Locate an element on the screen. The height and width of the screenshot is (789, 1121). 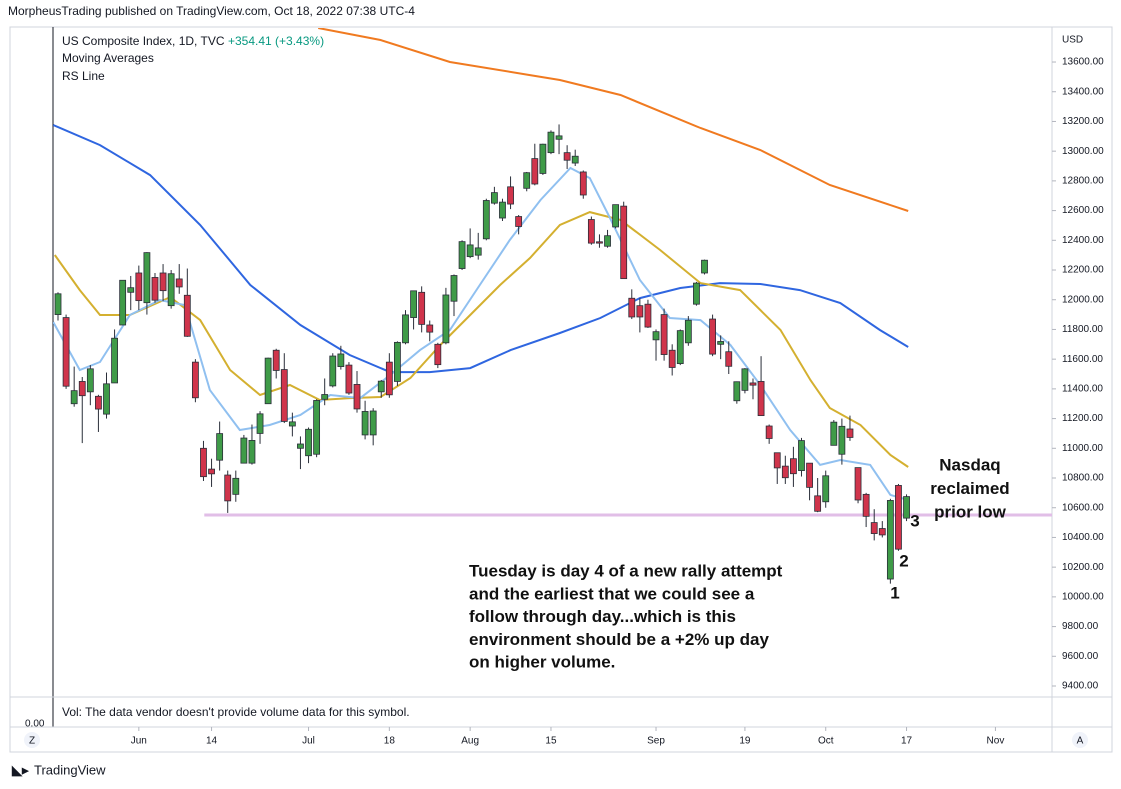
y-tick-label: 10000.00 is located at coordinates (1083, 597).